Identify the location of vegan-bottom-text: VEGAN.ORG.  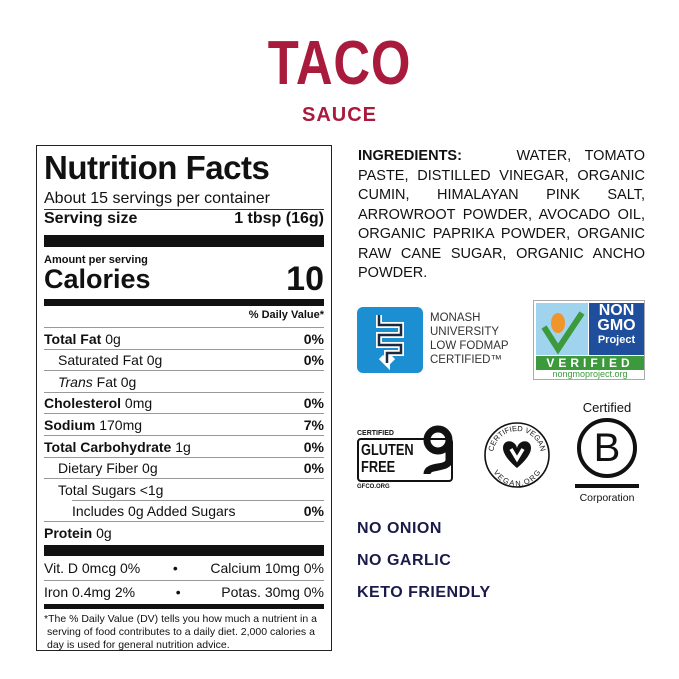
(517, 478).